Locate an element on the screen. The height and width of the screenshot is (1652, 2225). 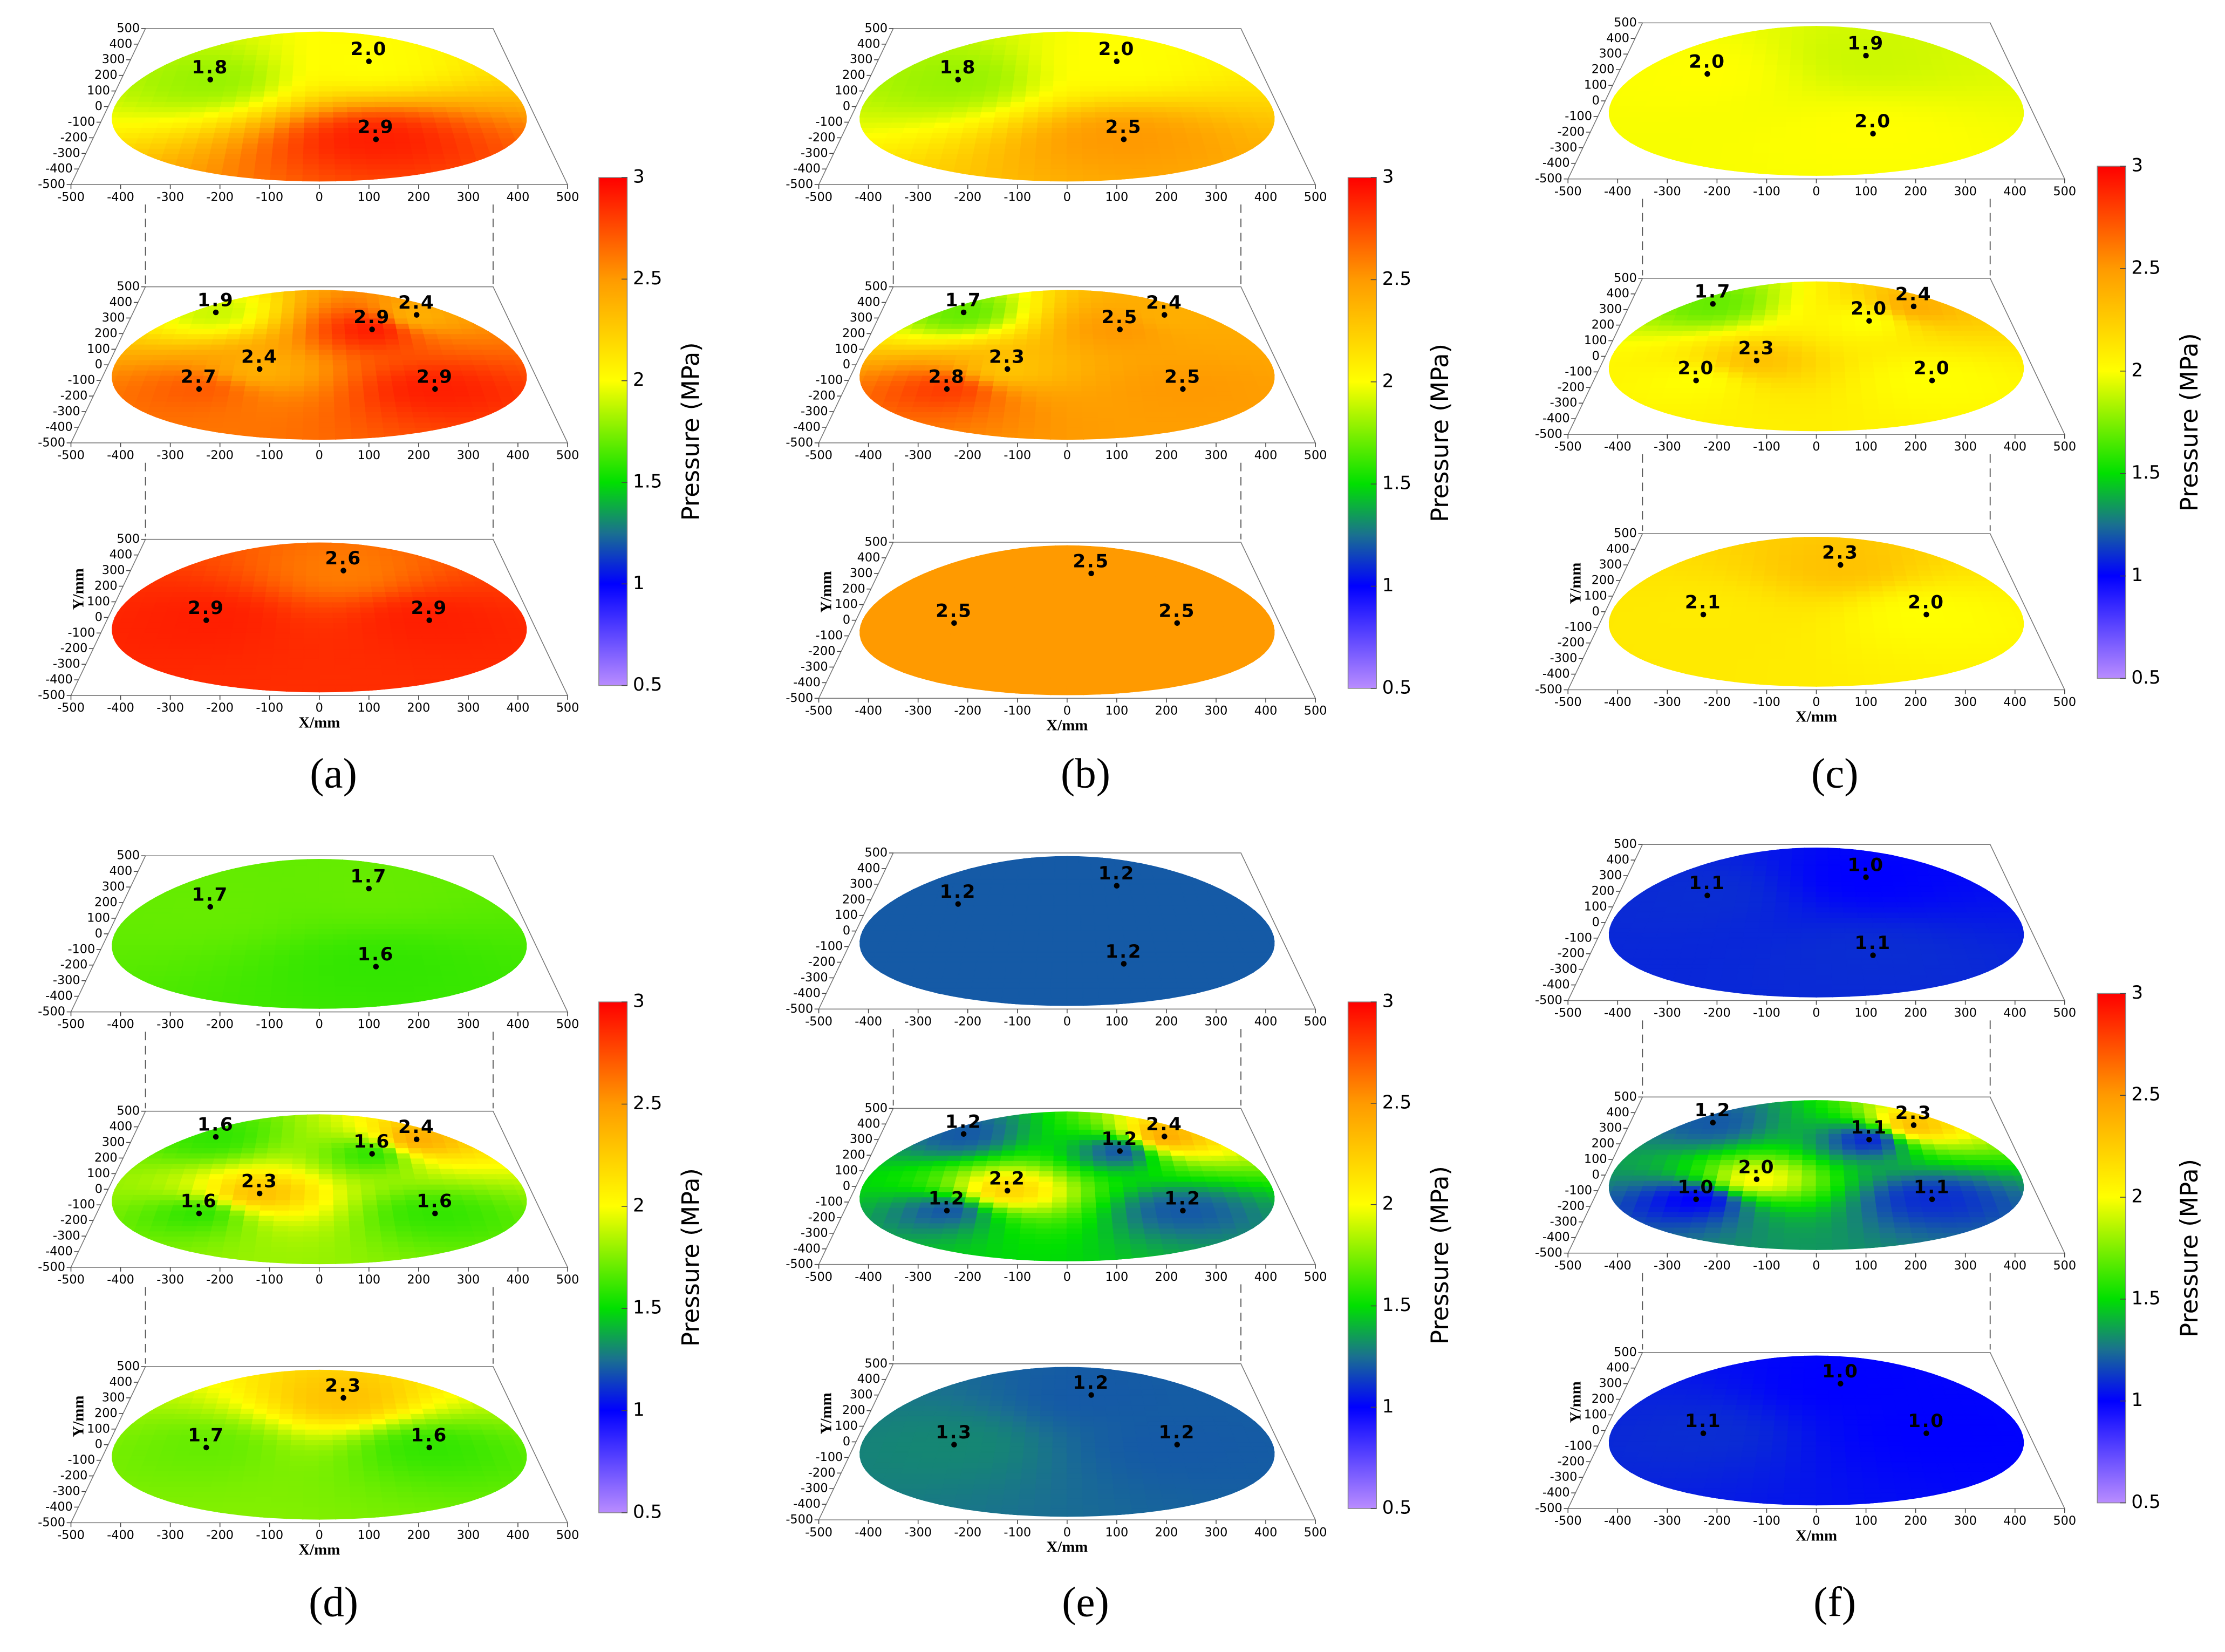
x-tick-label: -400 is located at coordinates (120, 708).